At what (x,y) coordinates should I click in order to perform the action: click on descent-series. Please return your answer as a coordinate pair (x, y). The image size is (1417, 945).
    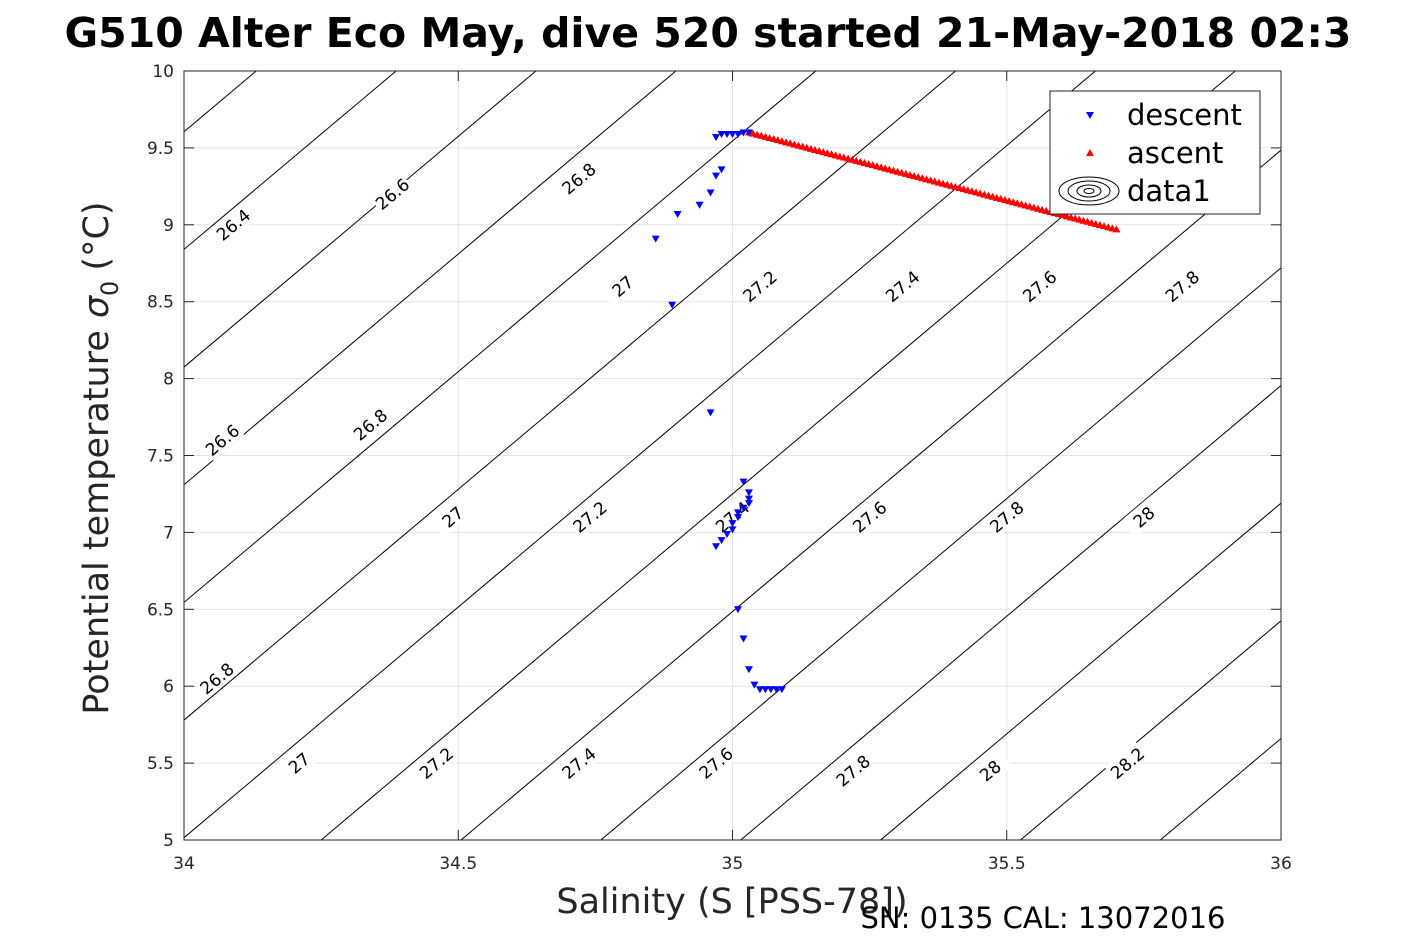
    Looking at the image, I should click on (718, 411).